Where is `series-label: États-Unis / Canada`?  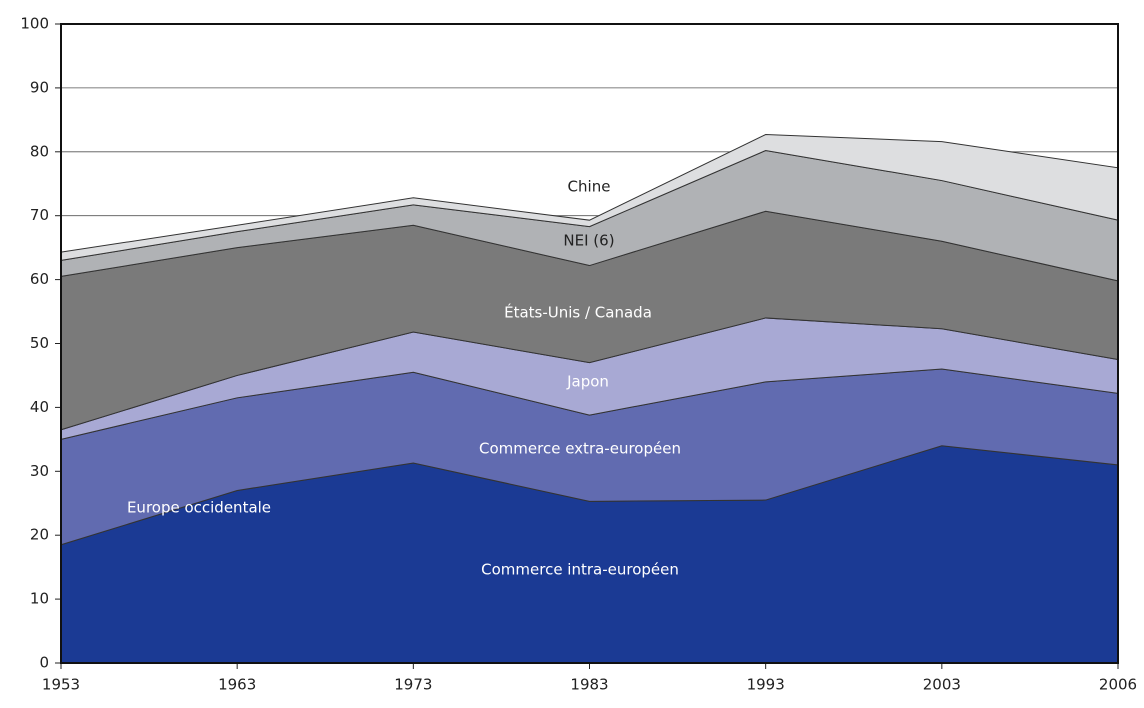 series-label: États-Unis / Canada is located at coordinates (578, 312).